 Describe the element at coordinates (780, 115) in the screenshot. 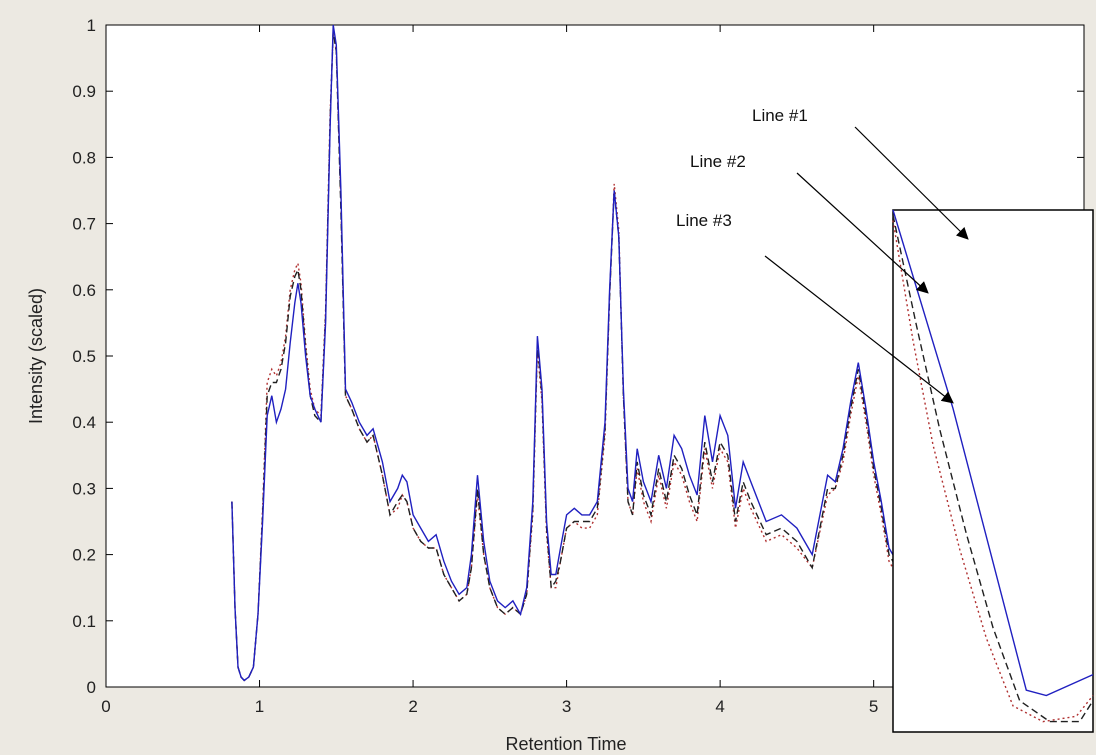

I see `annotation-label: Line #1` at that location.